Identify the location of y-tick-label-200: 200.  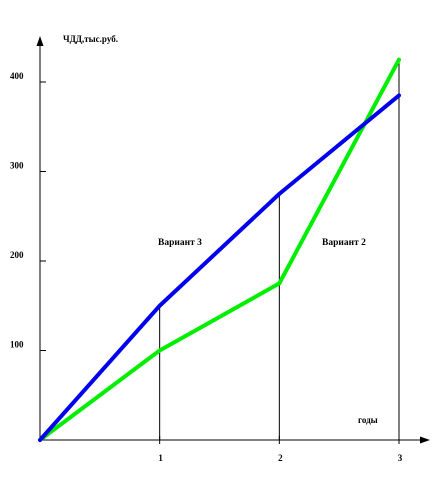
(17, 255).